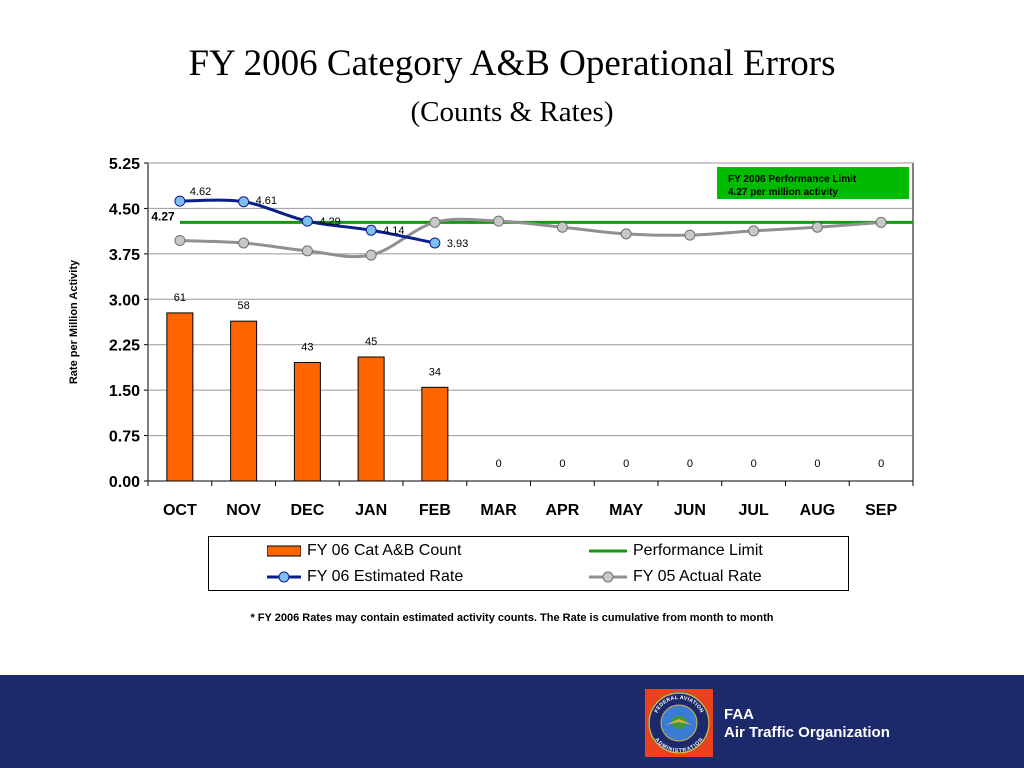 The width and height of the screenshot is (1024, 768). I want to click on fy06-rate-label: 4.14, so click(393, 231).